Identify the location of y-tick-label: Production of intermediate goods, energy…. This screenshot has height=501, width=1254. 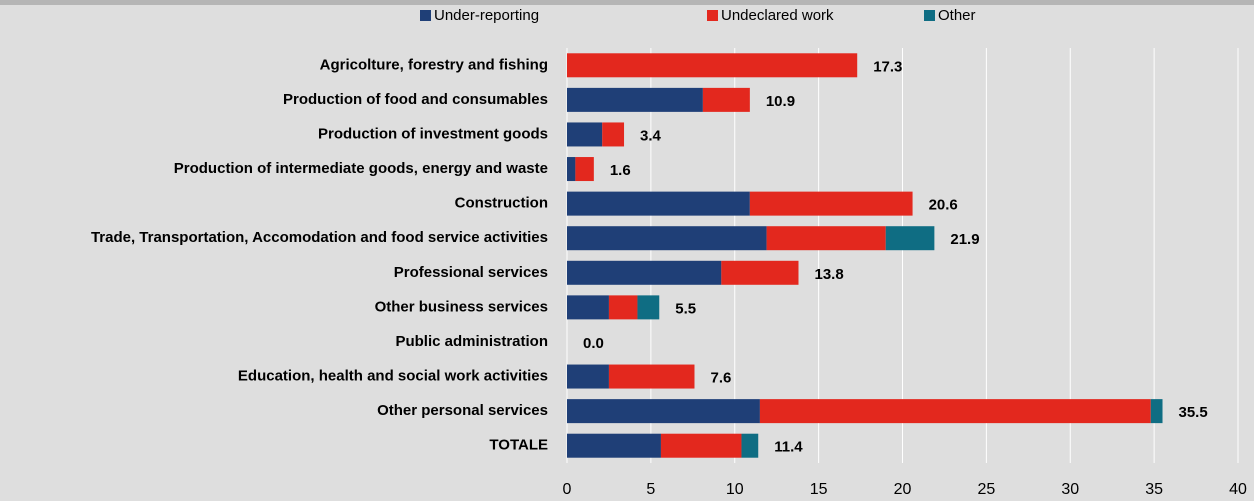
(361, 168).